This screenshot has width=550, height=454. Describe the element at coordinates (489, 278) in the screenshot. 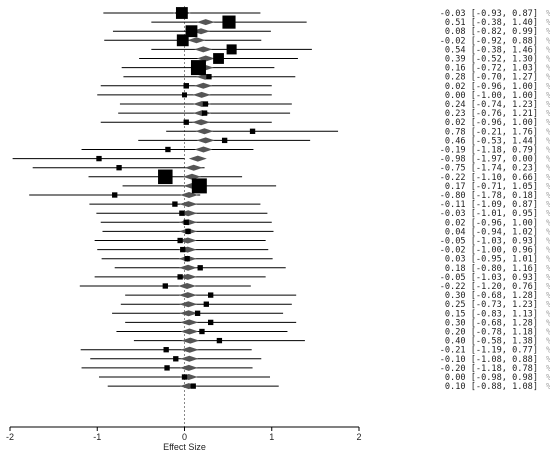

I see `study-label-30: -0.05 [-1.03, 0.93]` at that location.